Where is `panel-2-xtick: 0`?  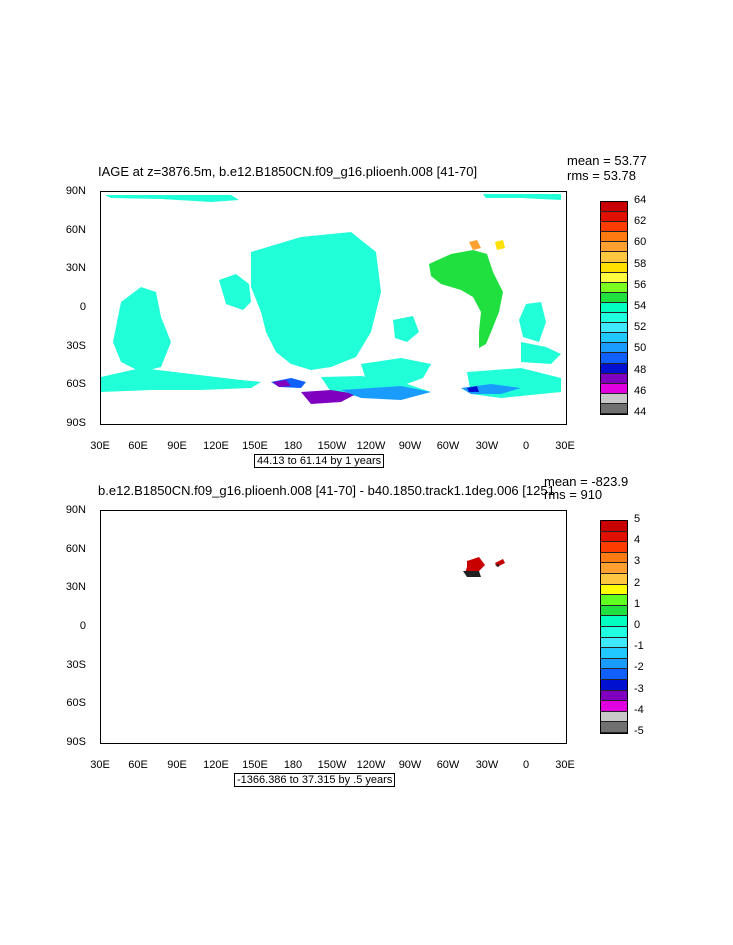
panel-2-xtick: 0 is located at coordinates (526, 765).